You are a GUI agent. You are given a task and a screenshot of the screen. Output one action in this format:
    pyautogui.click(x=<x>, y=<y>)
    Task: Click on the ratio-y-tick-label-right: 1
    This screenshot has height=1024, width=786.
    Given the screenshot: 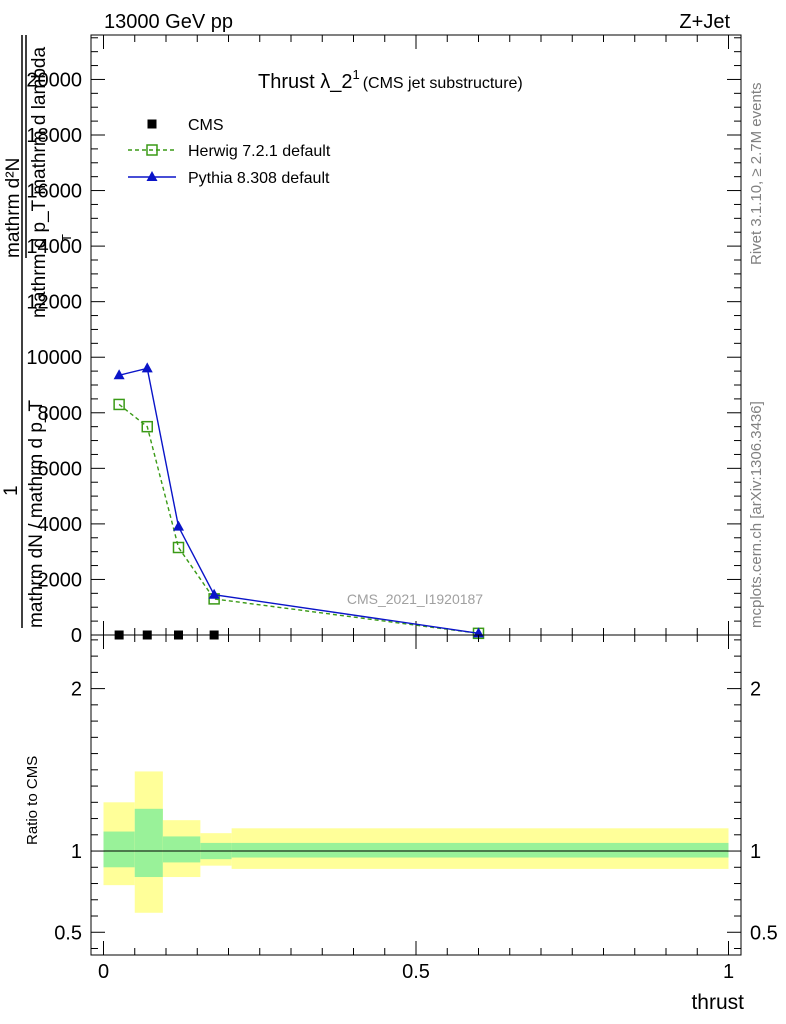 What is the action you would take?
    pyautogui.click(x=755, y=852)
    